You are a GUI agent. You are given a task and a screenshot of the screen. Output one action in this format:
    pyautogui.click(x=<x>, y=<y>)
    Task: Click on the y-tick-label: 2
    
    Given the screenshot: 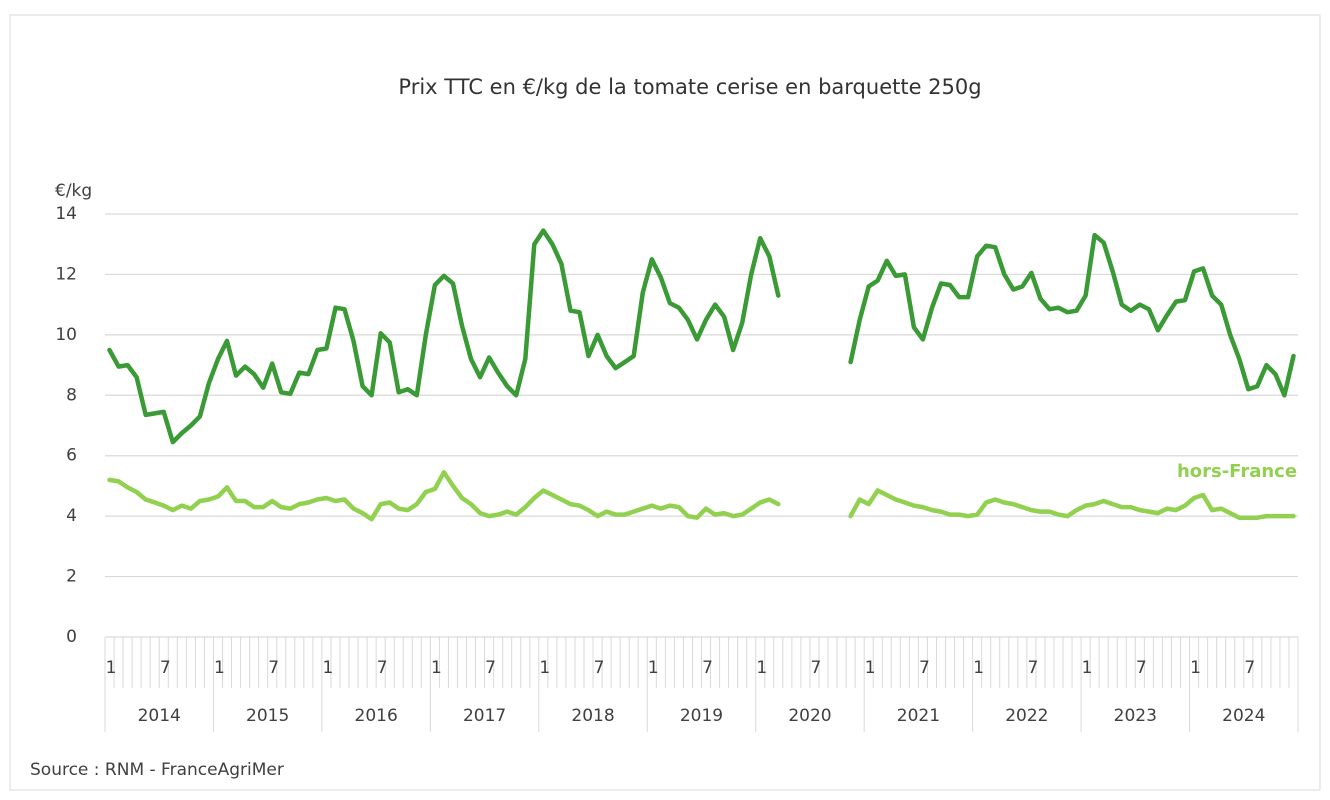 What is the action you would take?
    pyautogui.click(x=71, y=577)
    